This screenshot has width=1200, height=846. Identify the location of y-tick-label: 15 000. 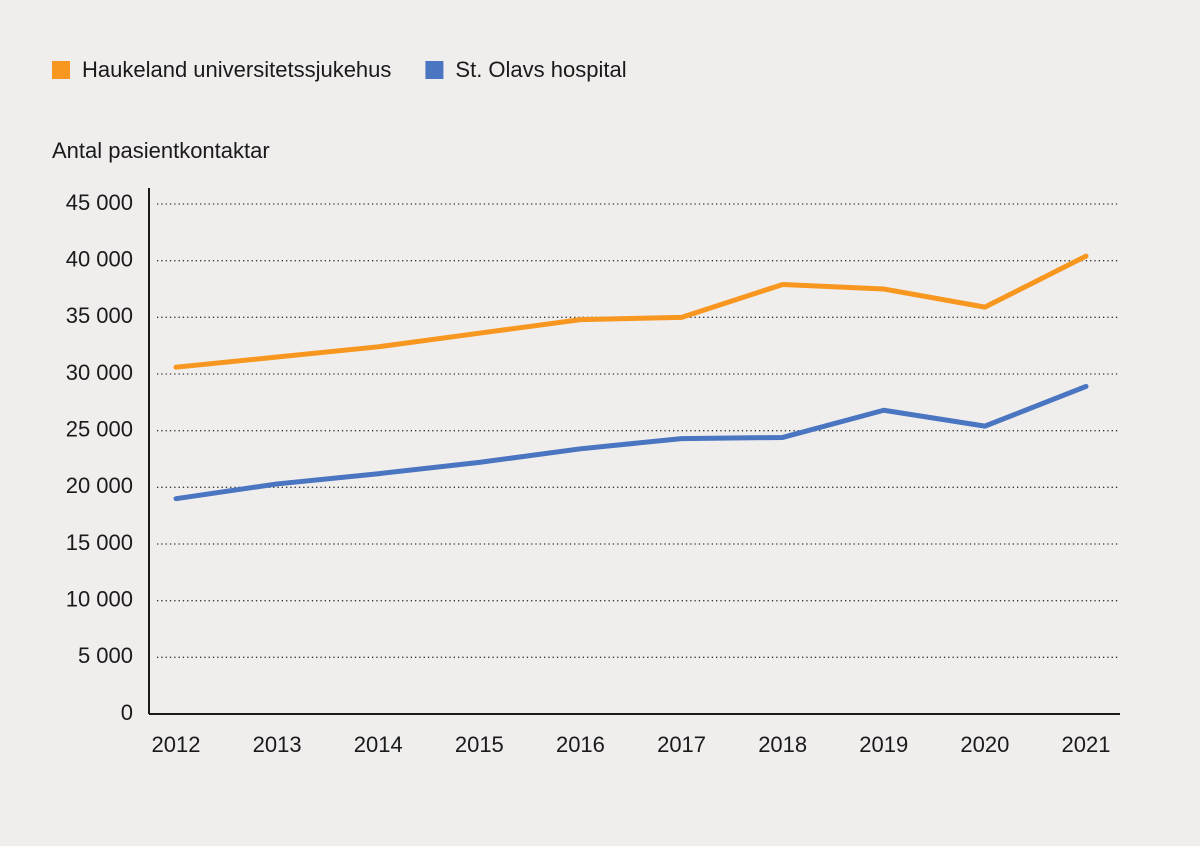
(99, 542).